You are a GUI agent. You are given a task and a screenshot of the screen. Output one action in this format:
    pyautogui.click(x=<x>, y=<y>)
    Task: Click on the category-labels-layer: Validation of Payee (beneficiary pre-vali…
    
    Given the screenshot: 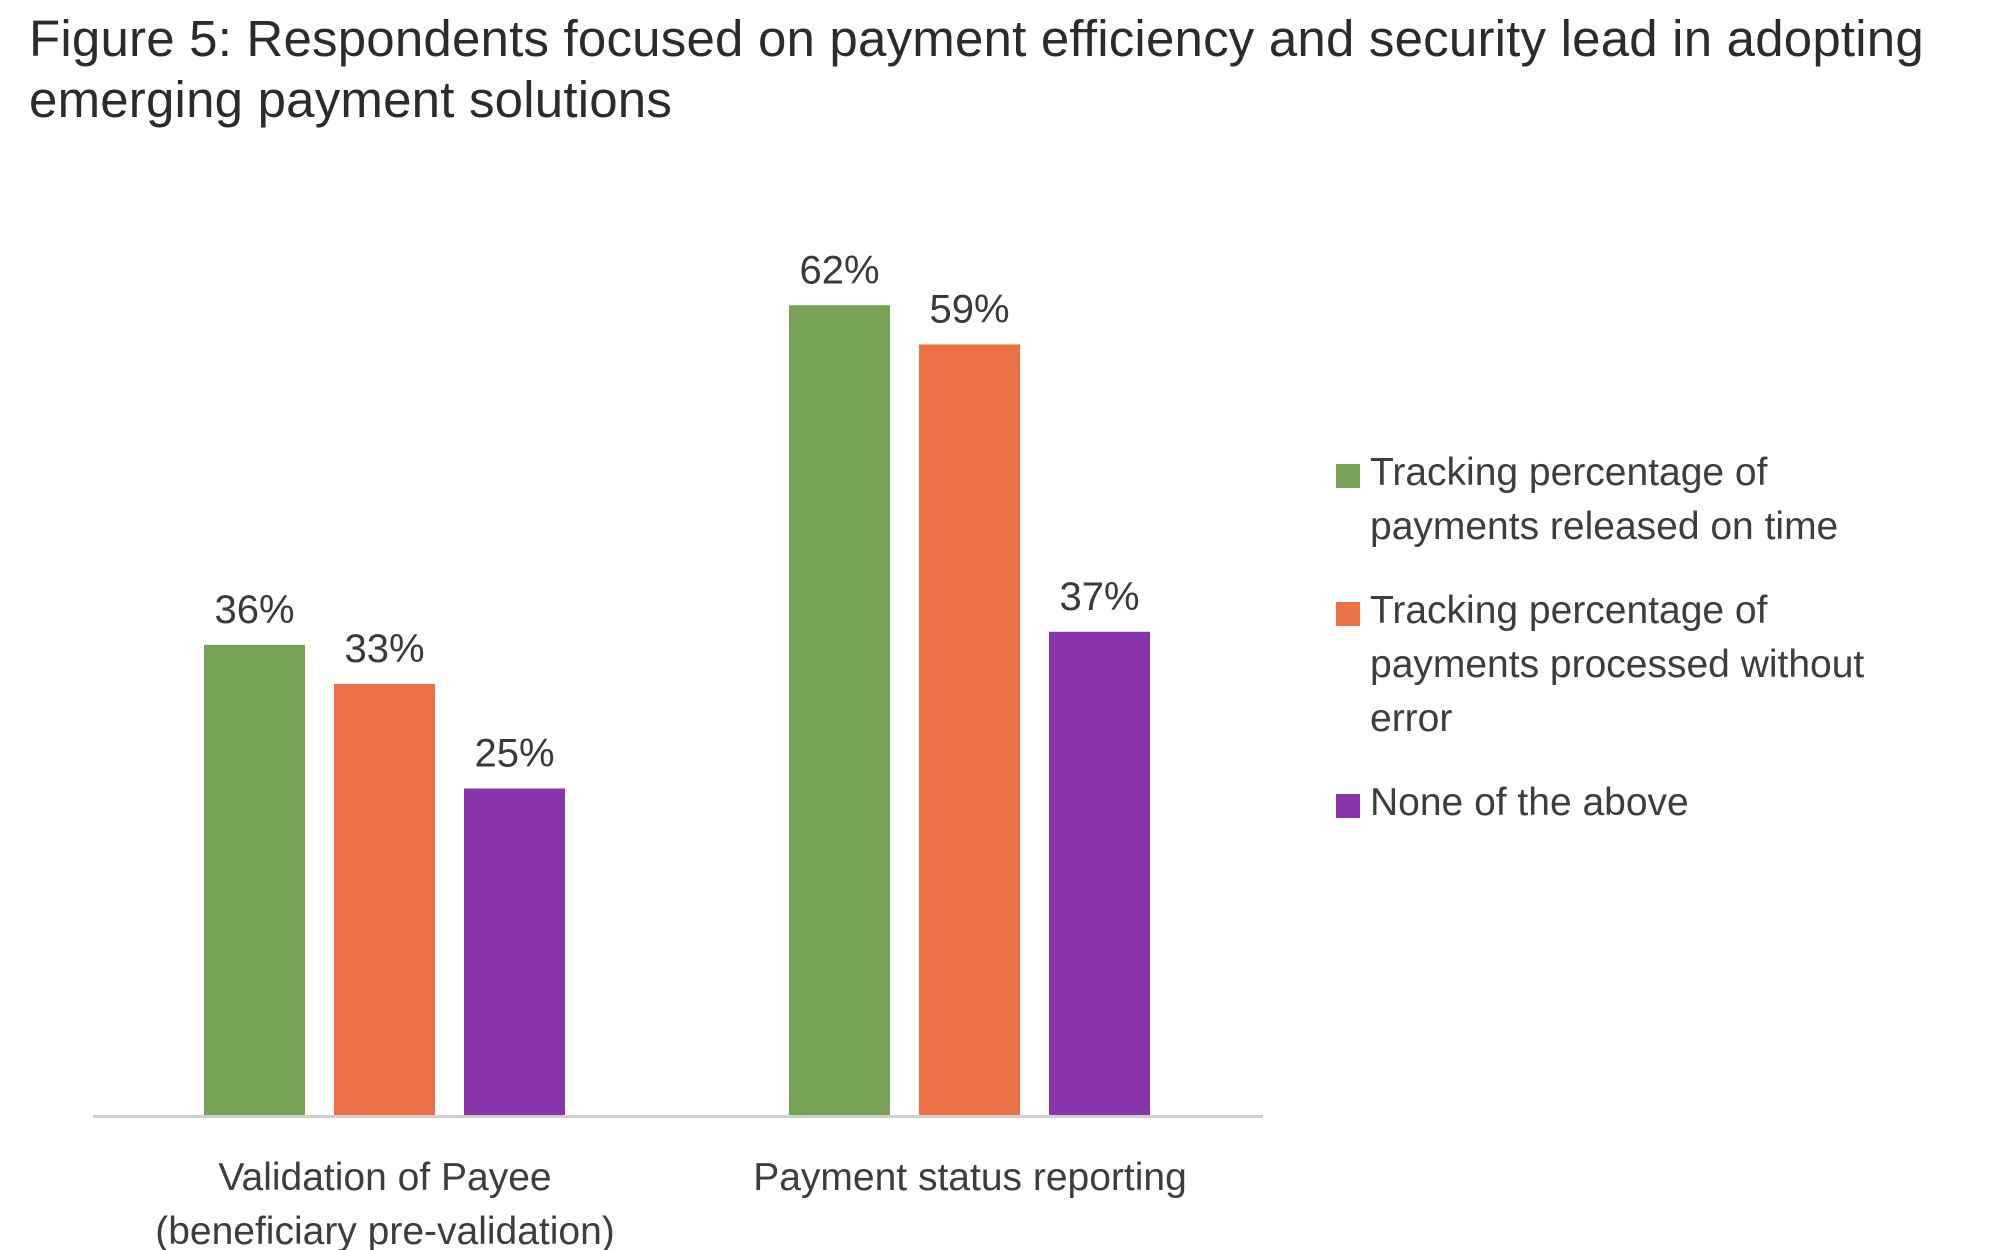 What is the action you would take?
    pyautogui.click(x=671, y=1203)
    